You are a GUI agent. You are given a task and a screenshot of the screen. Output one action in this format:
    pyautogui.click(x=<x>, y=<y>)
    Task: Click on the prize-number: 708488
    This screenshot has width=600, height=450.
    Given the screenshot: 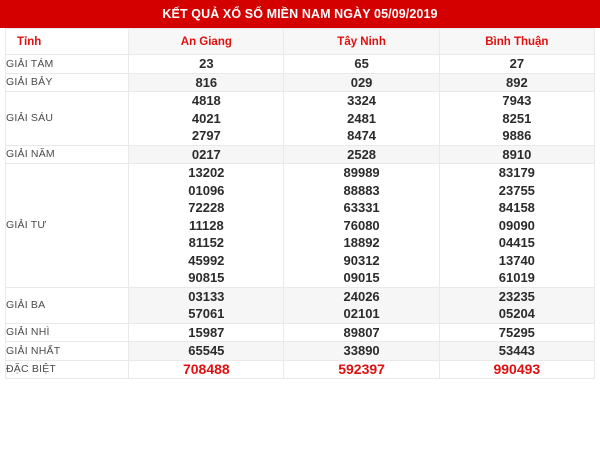 What is the action you would take?
    pyautogui.click(x=206, y=368)
    